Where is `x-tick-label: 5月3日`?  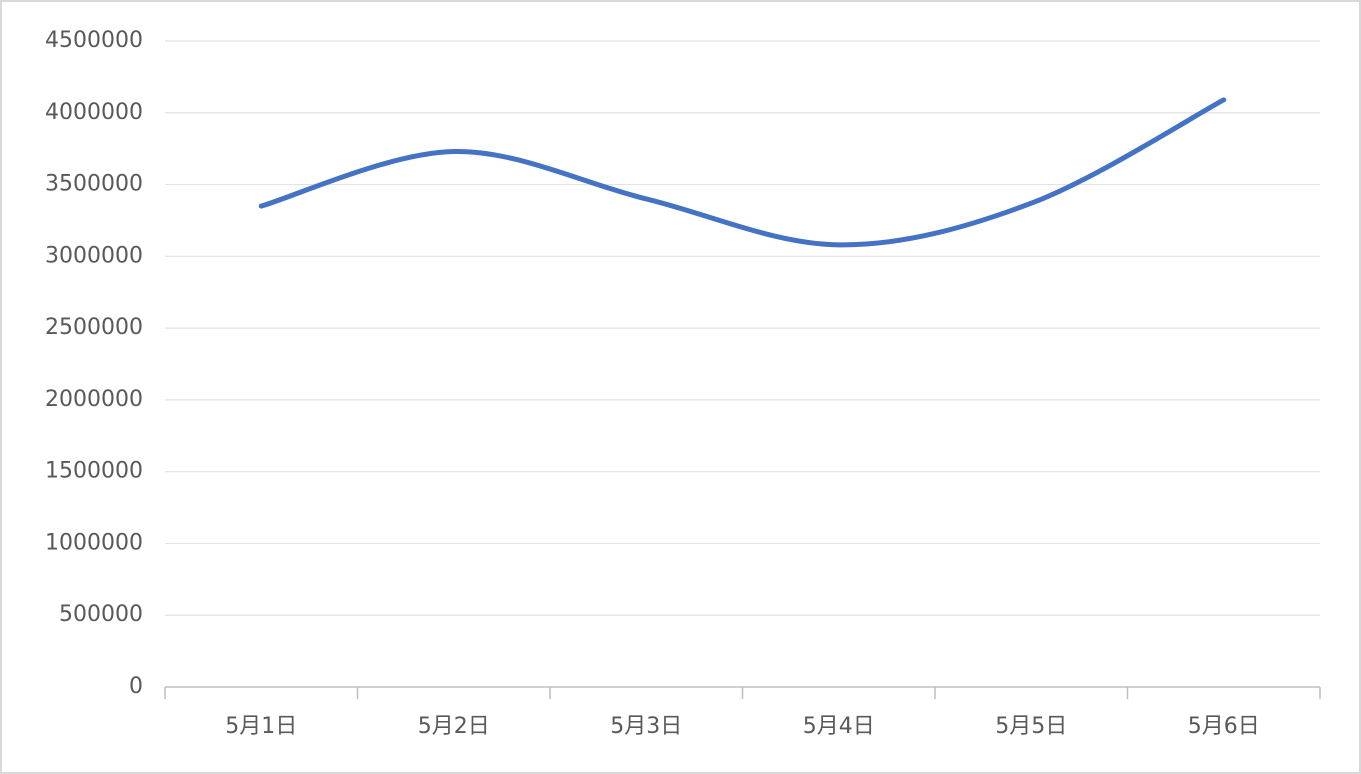 x-tick-label: 5月3日 is located at coordinates (646, 726).